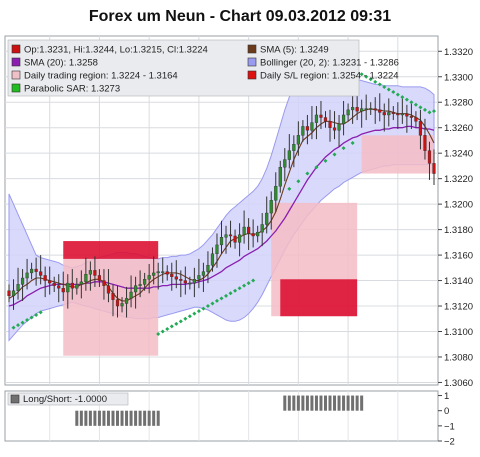 The height and width of the screenshot is (457, 480). I want to click on legend-label: SMA (20): 1.3258, so click(61, 63).